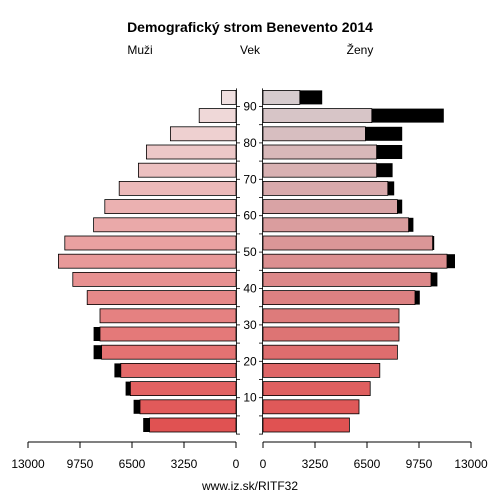  I want to click on footer-url: www.iz.sk/RITF32, so click(249, 486).